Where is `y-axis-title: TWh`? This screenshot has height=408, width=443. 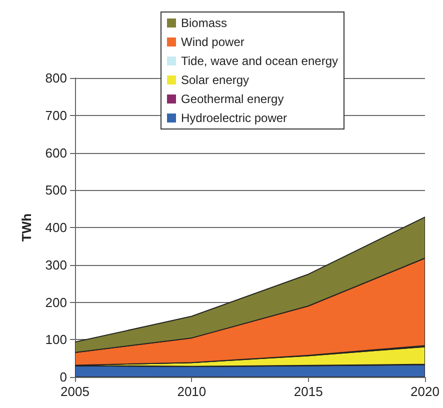 y-axis-title: TWh is located at coordinates (26, 227).